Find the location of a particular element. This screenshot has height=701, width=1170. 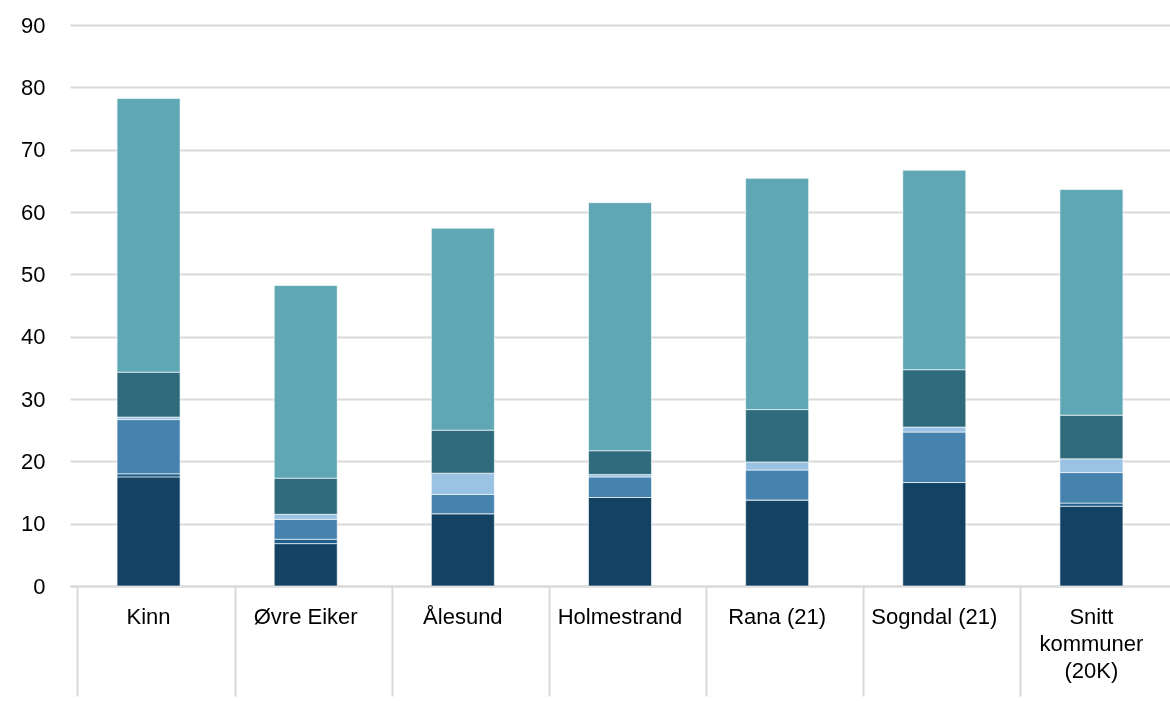

y-tick-label: 70 is located at coordinates (33, 150).